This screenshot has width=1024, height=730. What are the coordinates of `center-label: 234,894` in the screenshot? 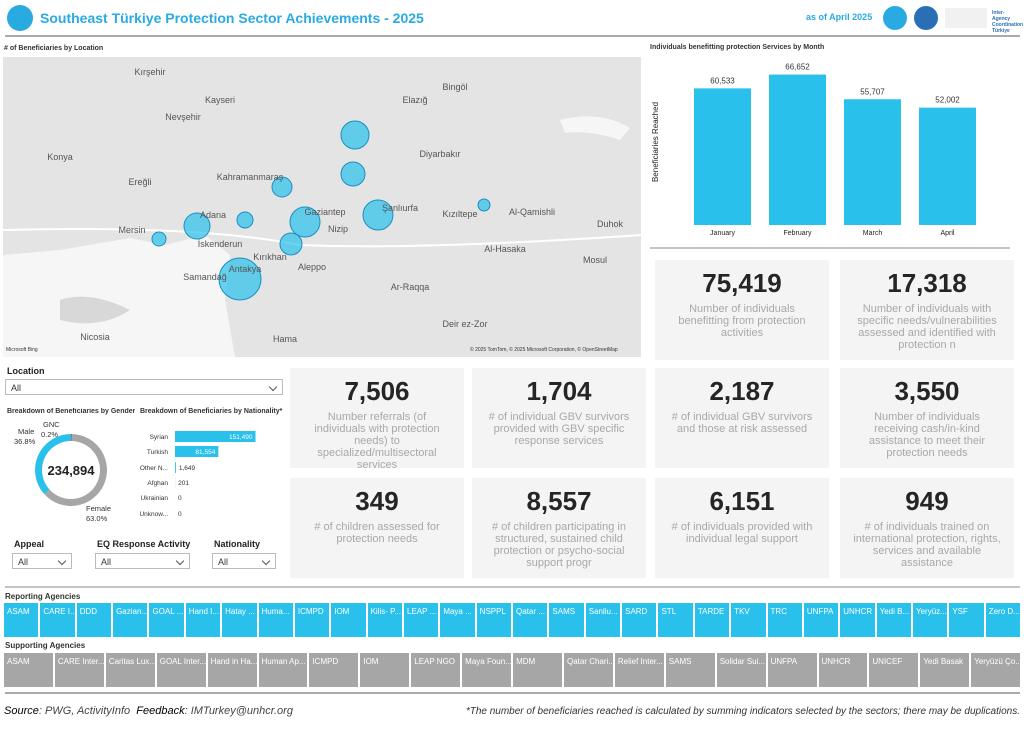 It's located at (72, 470).